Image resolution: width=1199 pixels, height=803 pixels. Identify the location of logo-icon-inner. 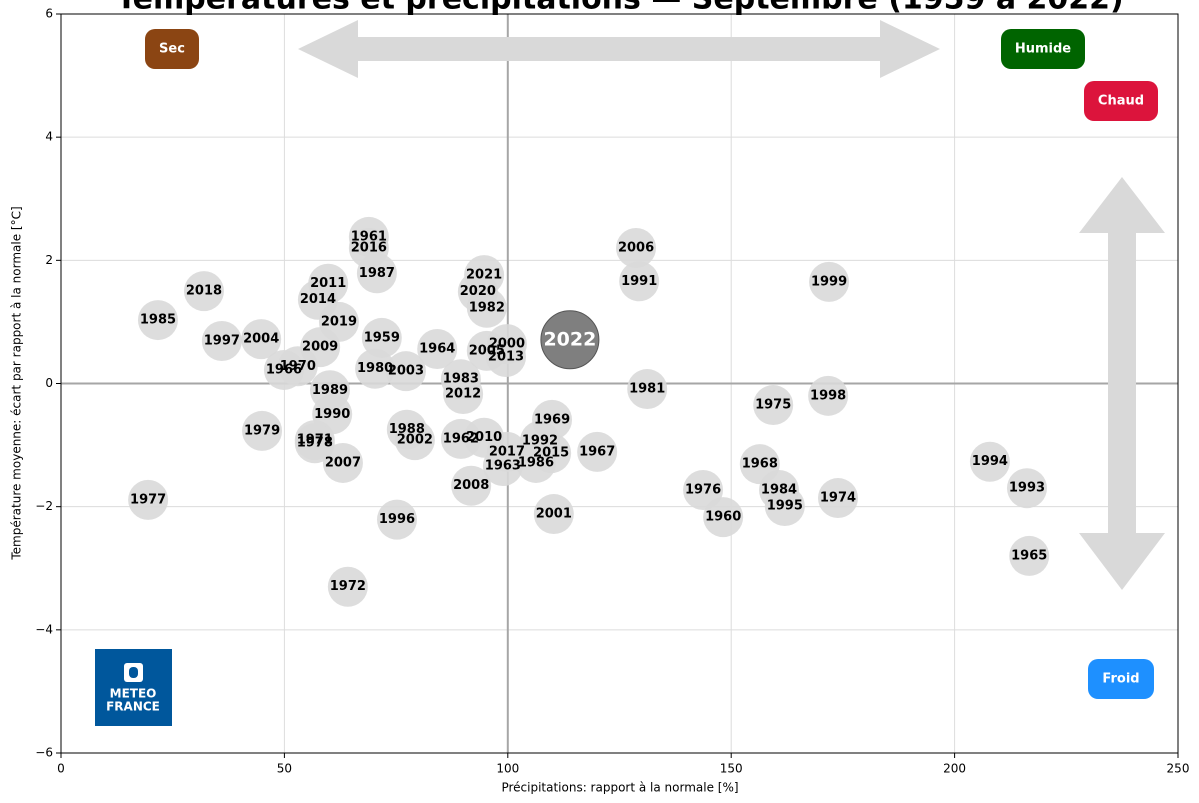
(133, 672).